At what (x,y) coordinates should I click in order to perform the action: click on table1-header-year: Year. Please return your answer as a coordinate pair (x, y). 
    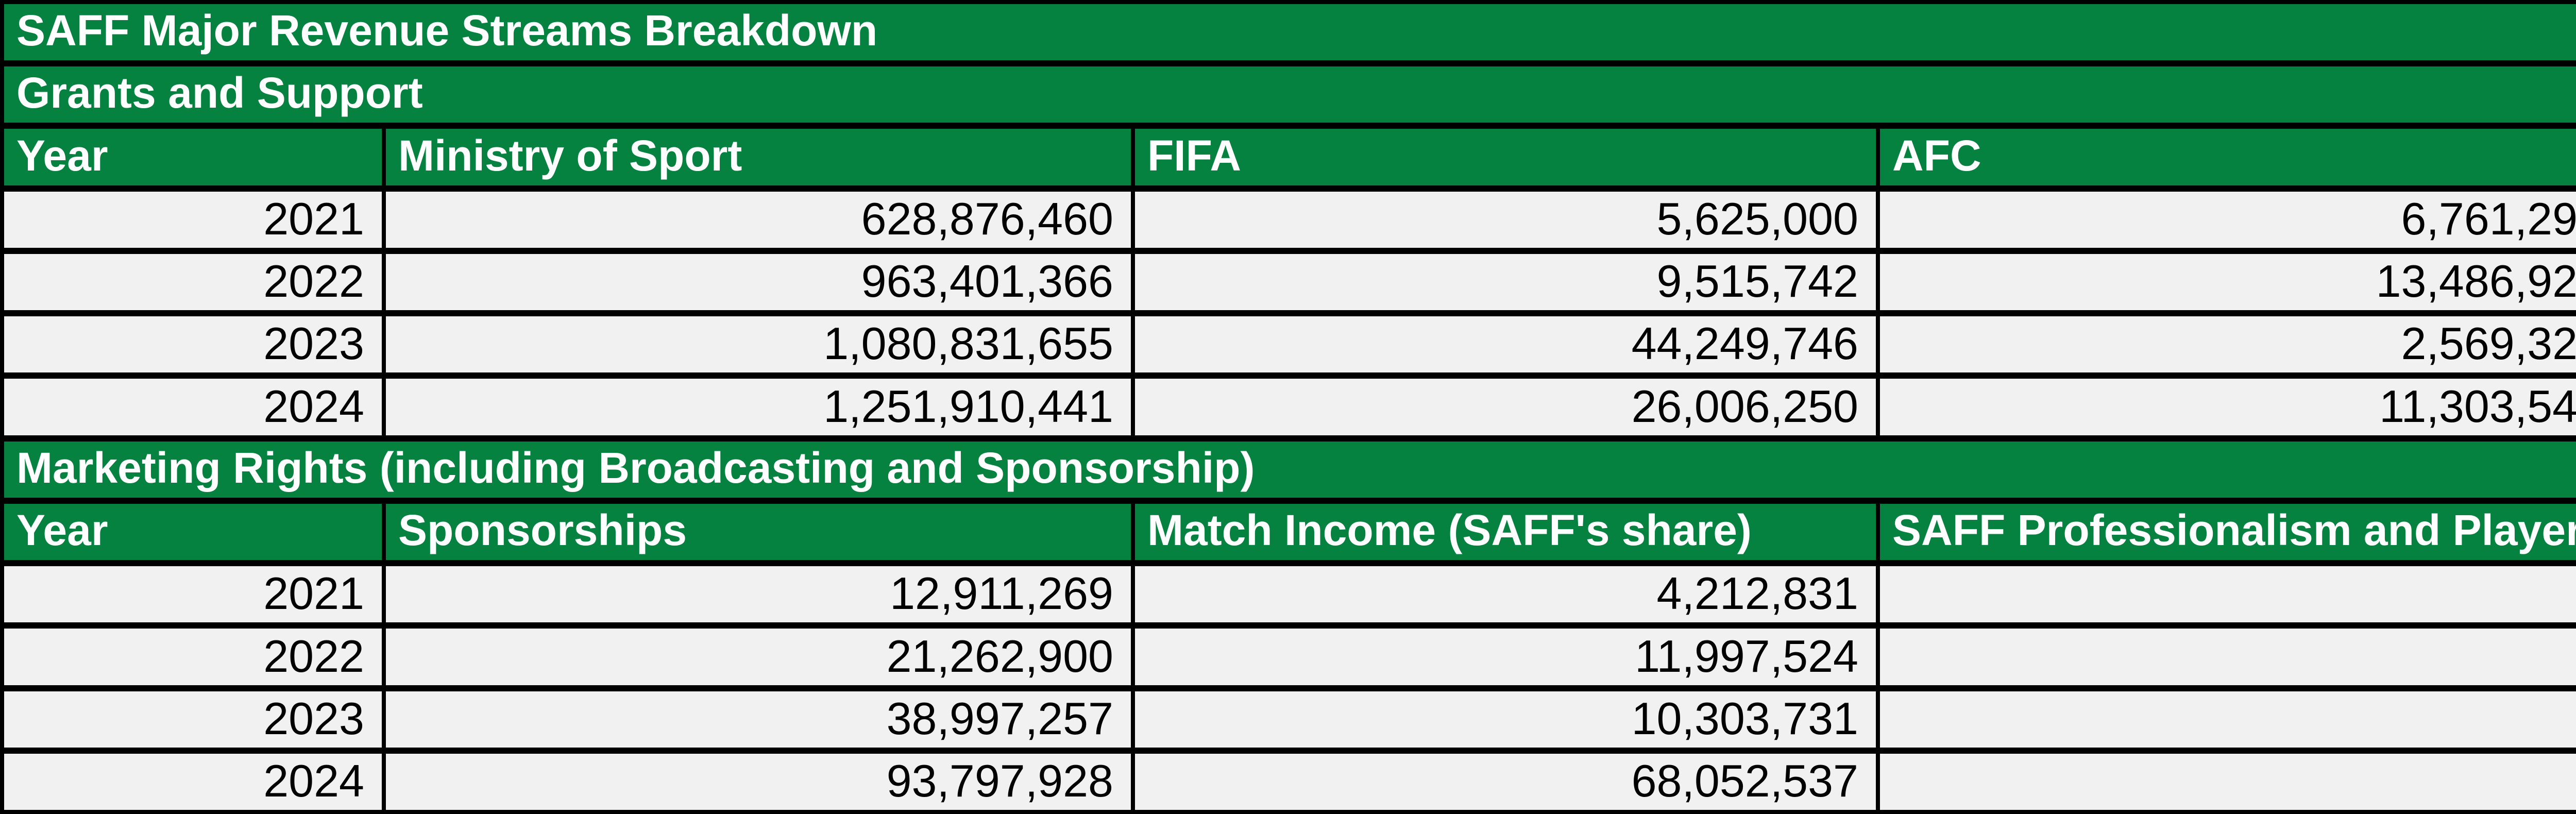
    Looking at the image, I should click on (193, 157).